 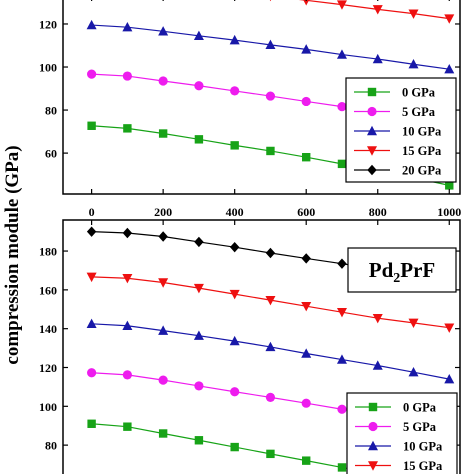 What do you see at coordinates (48, 329) in the screenshot?
I see `y-tick-label: 140` at bounding box center [48, 329].